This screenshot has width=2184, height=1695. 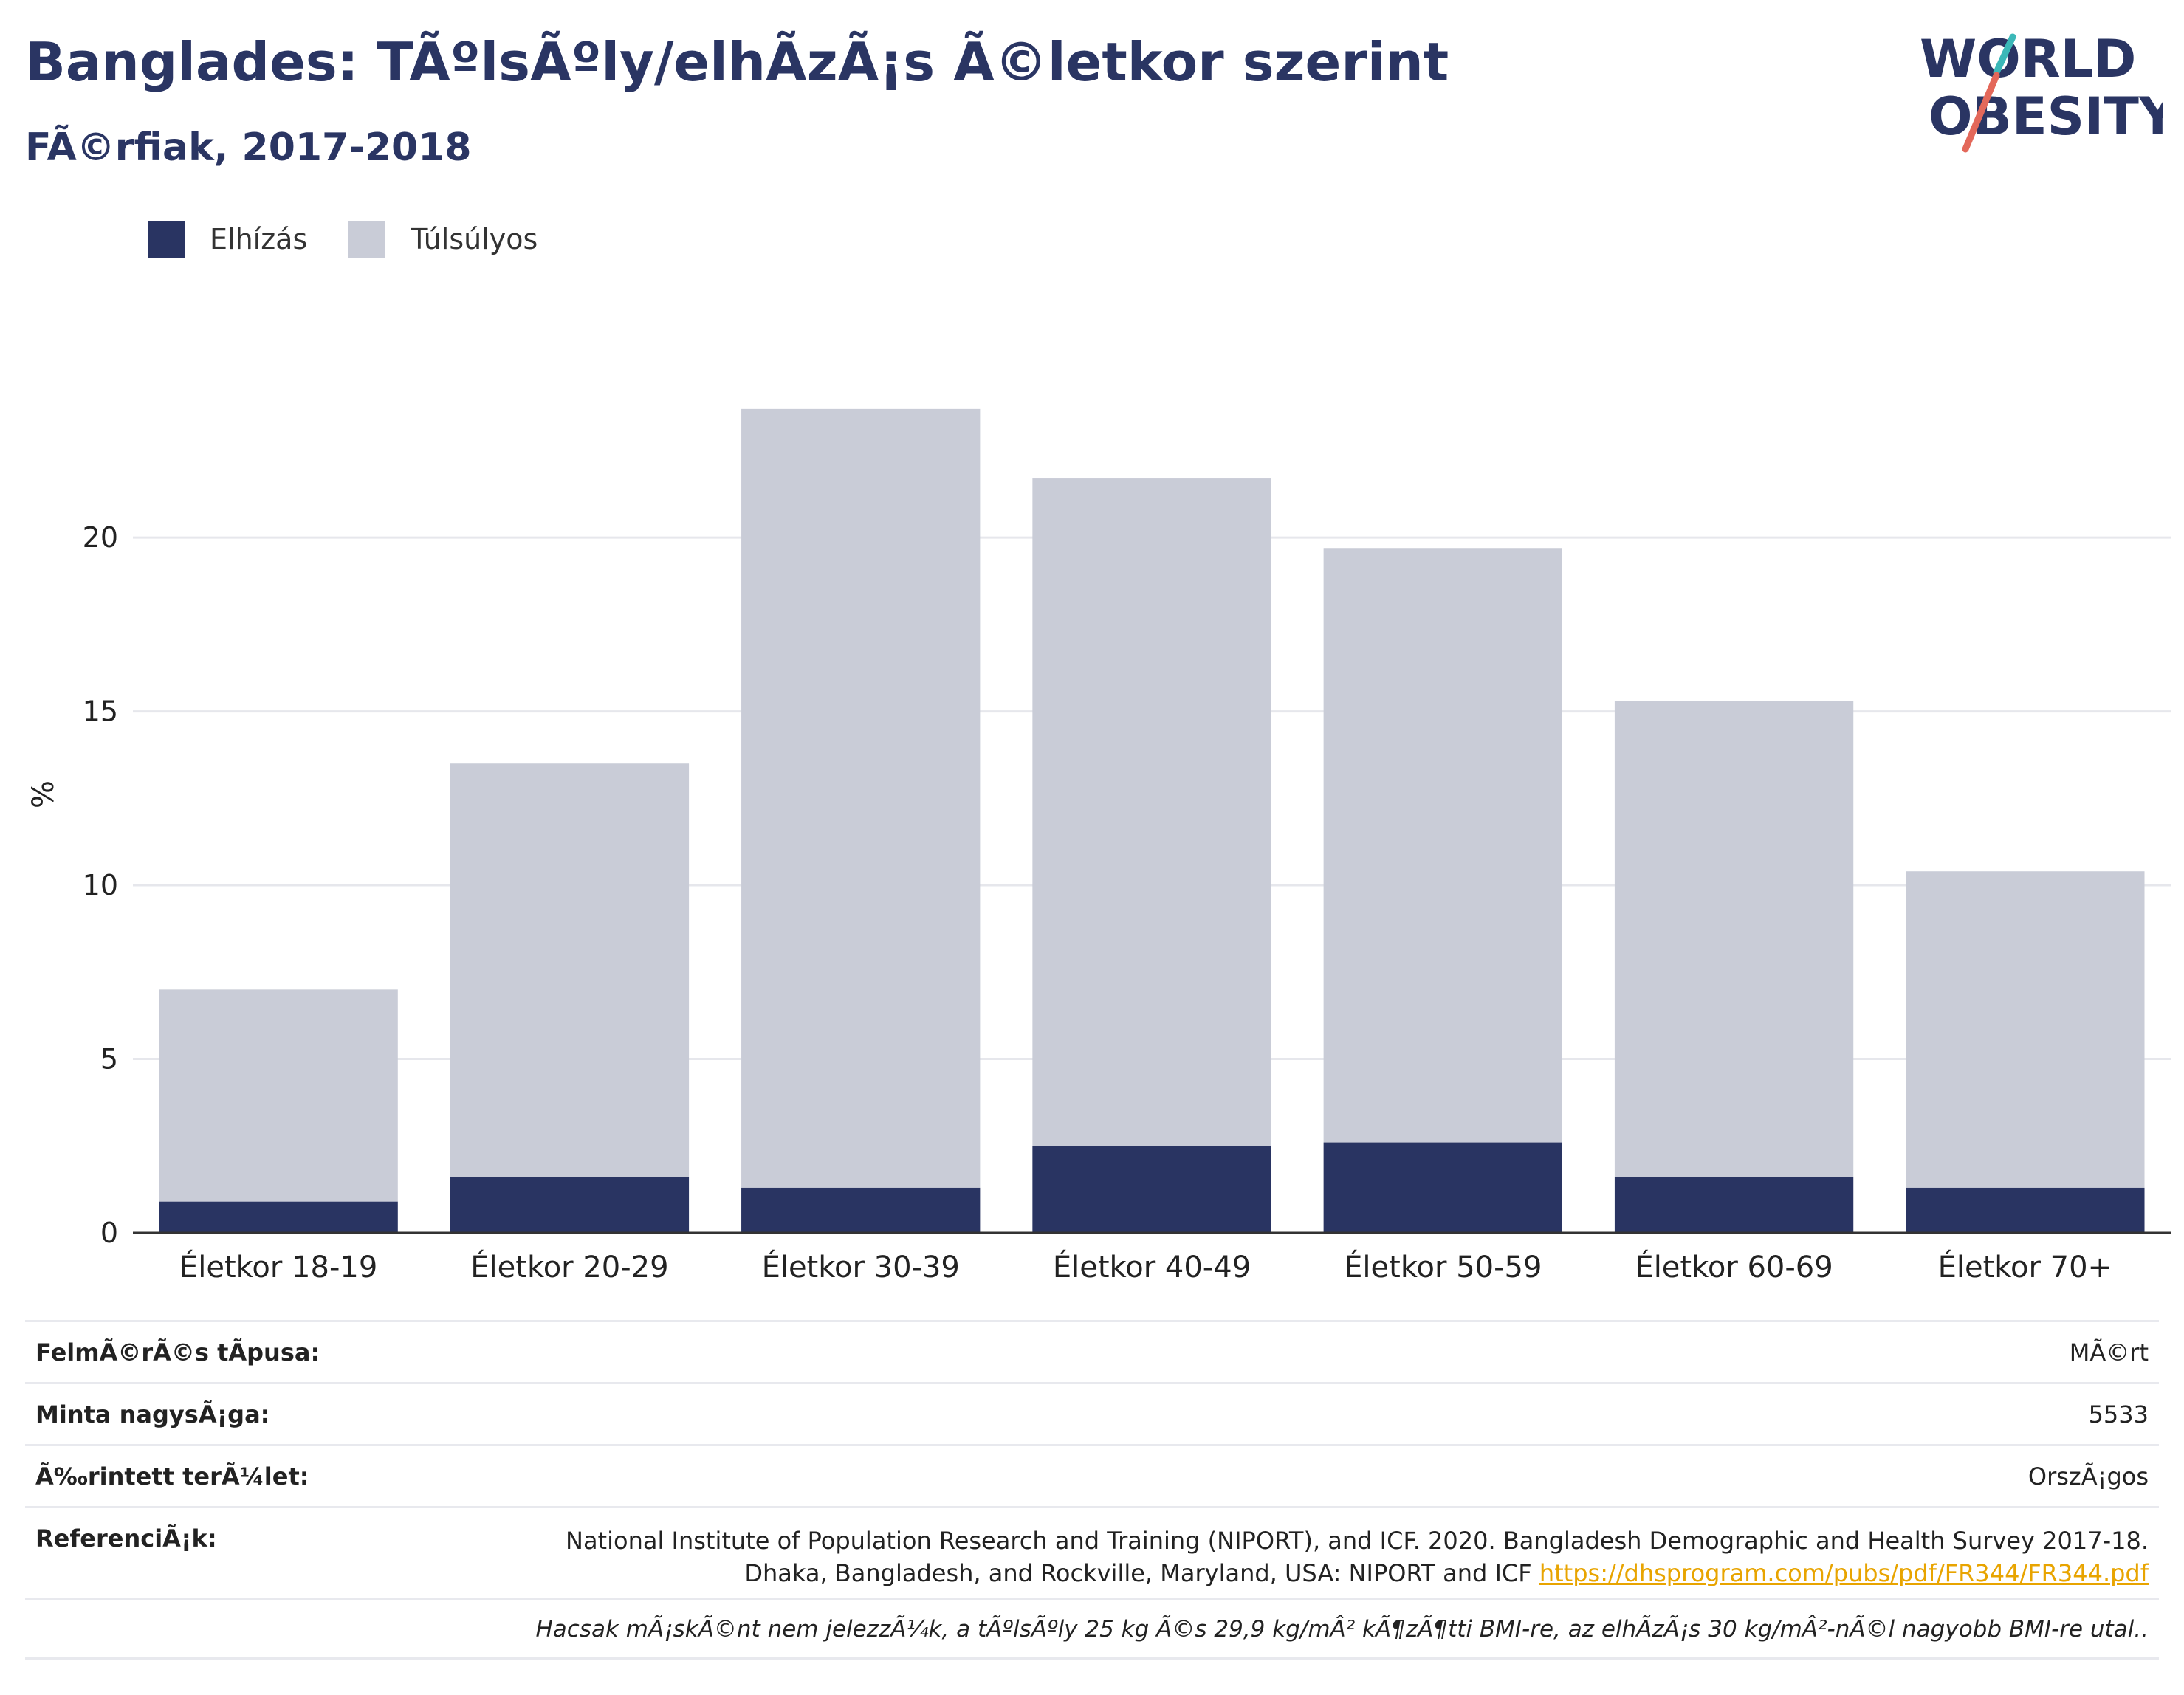 I want to click on x-tick-label-4: Életkor 50-59, so click(x=1443, y=1267).